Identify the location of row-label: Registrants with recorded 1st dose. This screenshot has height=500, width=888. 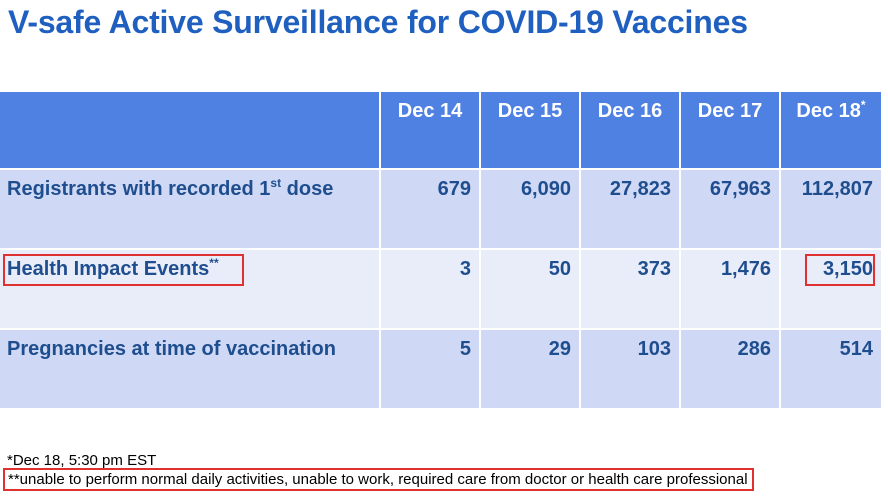
(190, 210).